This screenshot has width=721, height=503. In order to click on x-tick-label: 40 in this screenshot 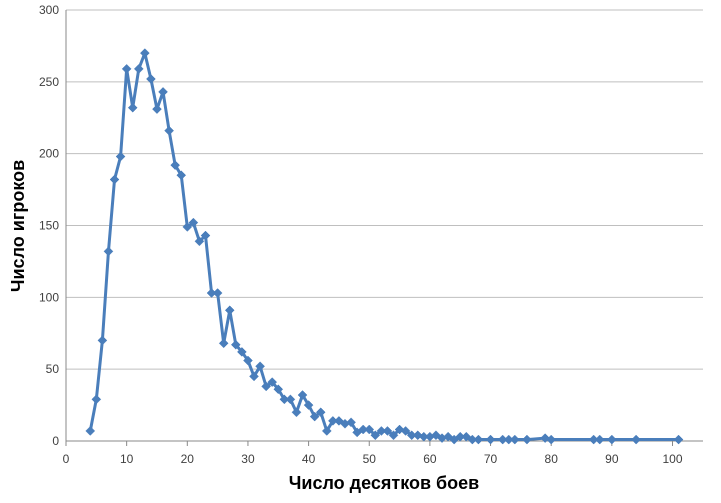, I will do `click(309, 459)`.